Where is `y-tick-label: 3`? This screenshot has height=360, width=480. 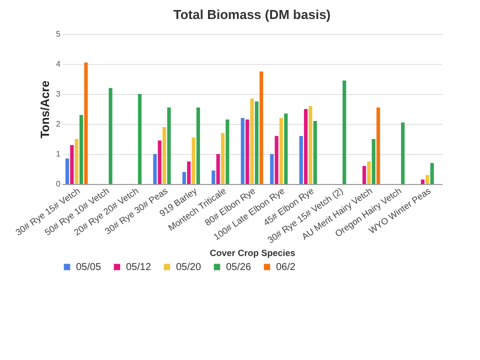 y-tick-label: 3 is located at coordinates (59, 94).